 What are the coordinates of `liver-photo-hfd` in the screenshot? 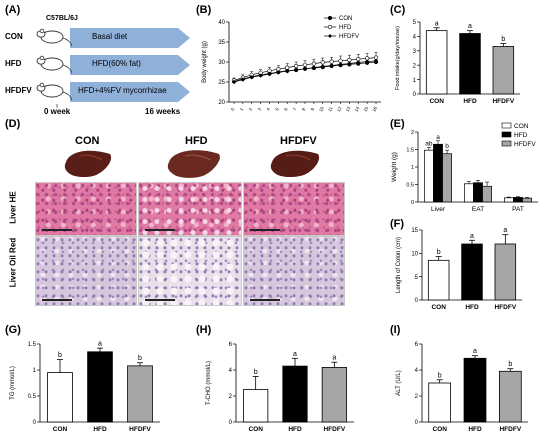 It's located at (193, 164).